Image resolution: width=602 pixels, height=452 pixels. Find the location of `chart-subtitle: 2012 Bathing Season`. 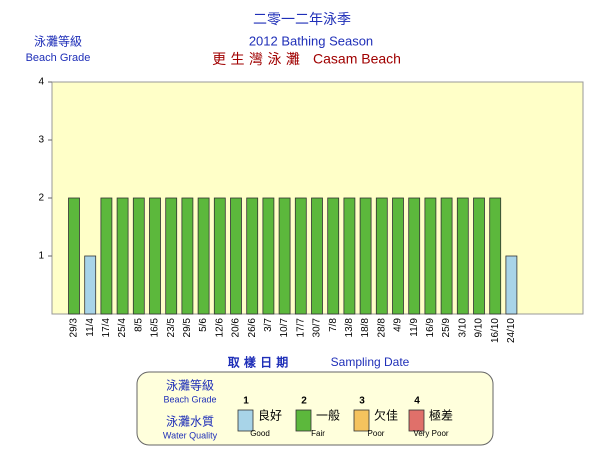

chart-subtitle: 2012 Bathing Season is located at coordinates (311, 40).